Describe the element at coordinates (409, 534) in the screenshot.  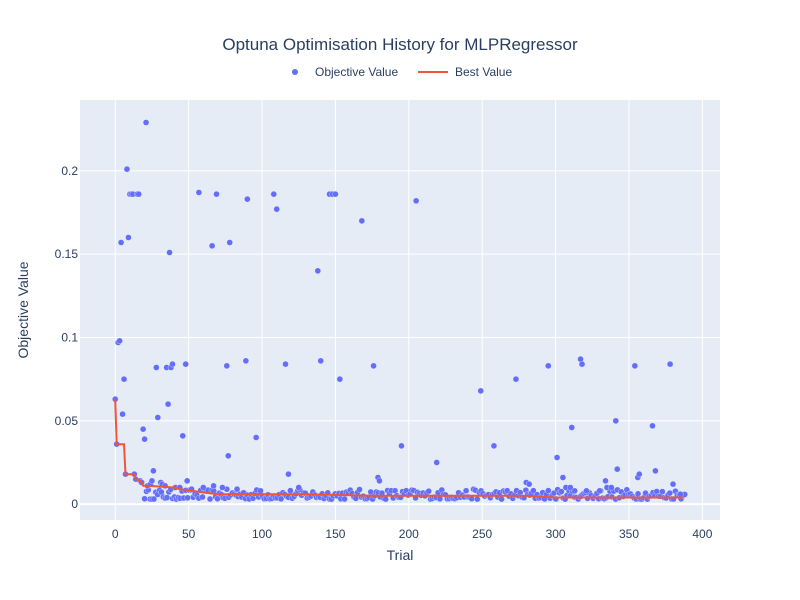
I see `x-tick-label: 200` at that location.